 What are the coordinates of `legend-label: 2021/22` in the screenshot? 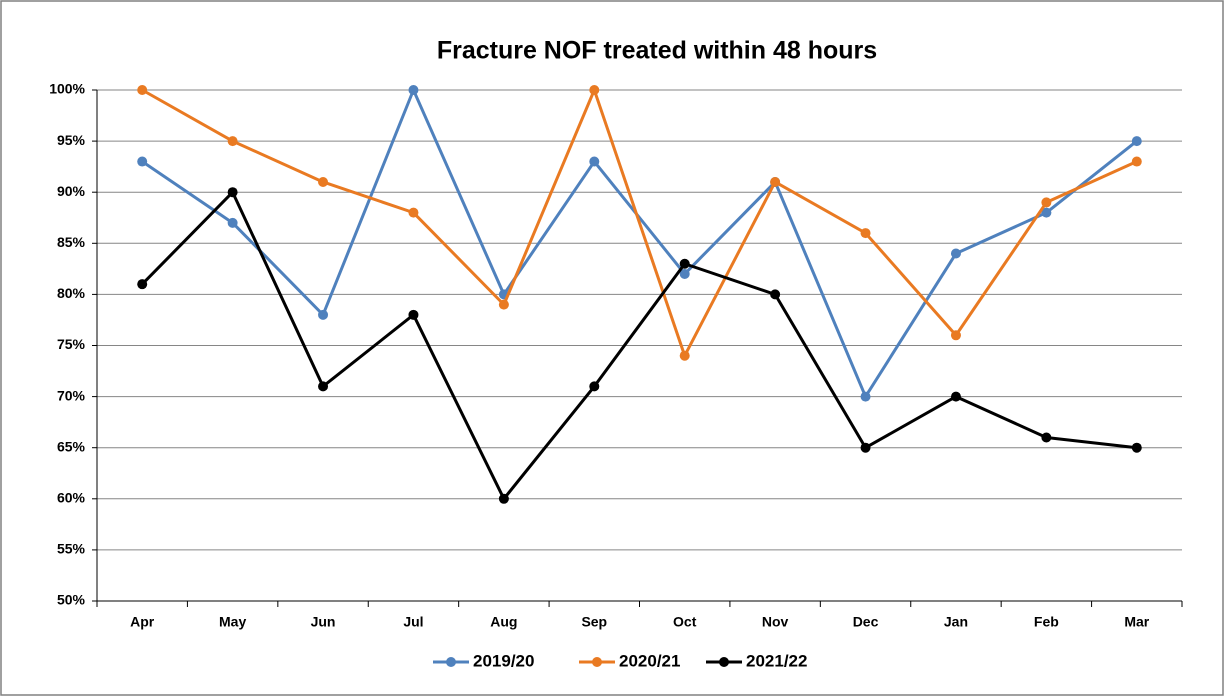 It's located at (776, 660).